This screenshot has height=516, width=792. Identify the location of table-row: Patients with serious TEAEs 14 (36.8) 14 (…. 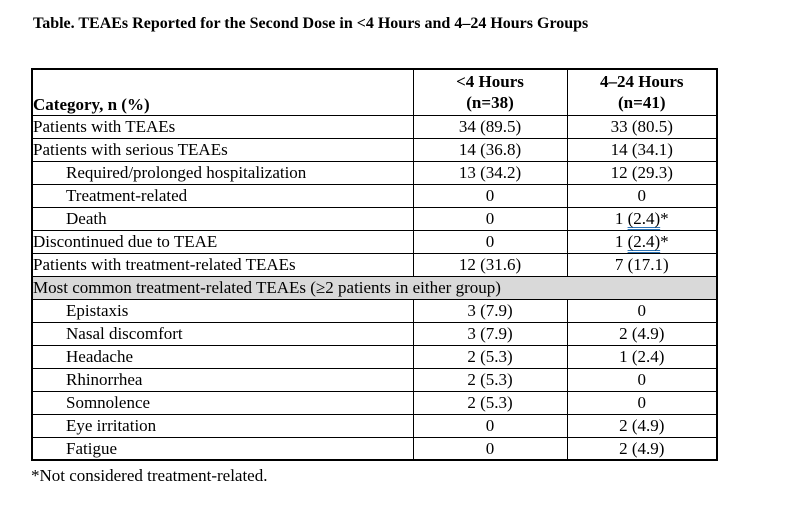
(374, 149).